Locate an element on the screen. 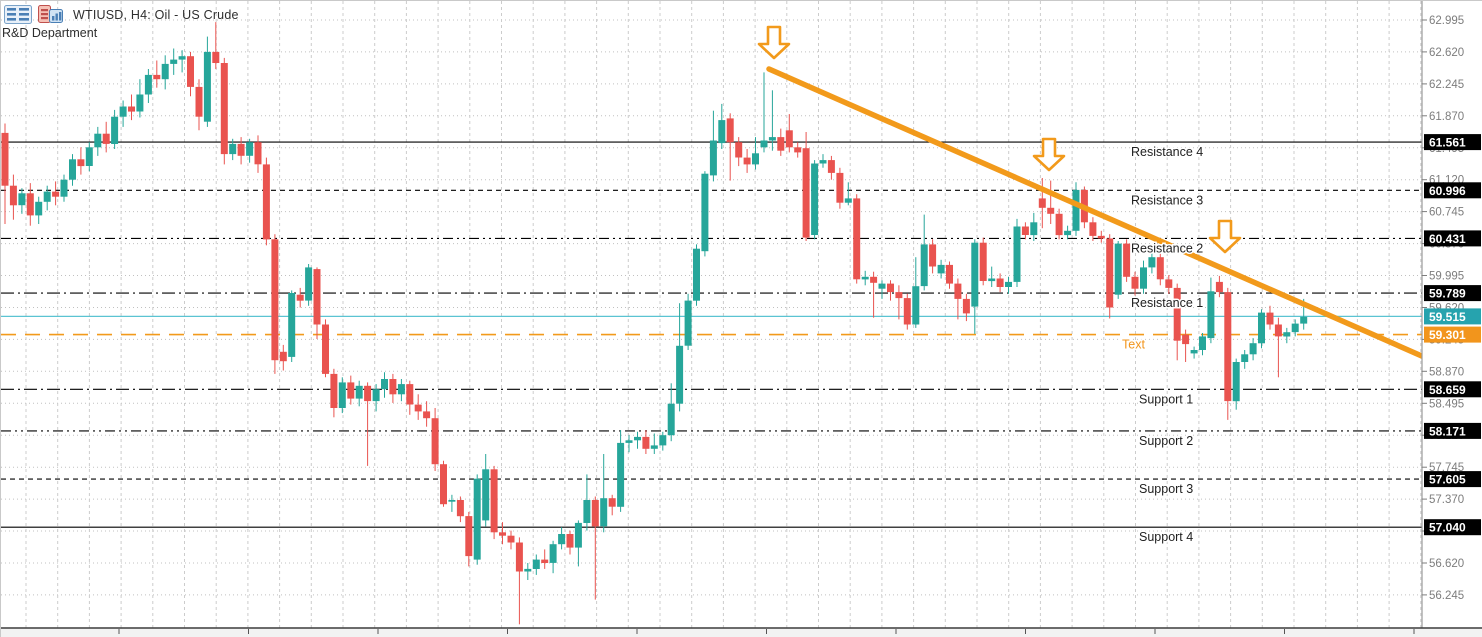  level-label-text: Text is located at coordinates (1133, 345).